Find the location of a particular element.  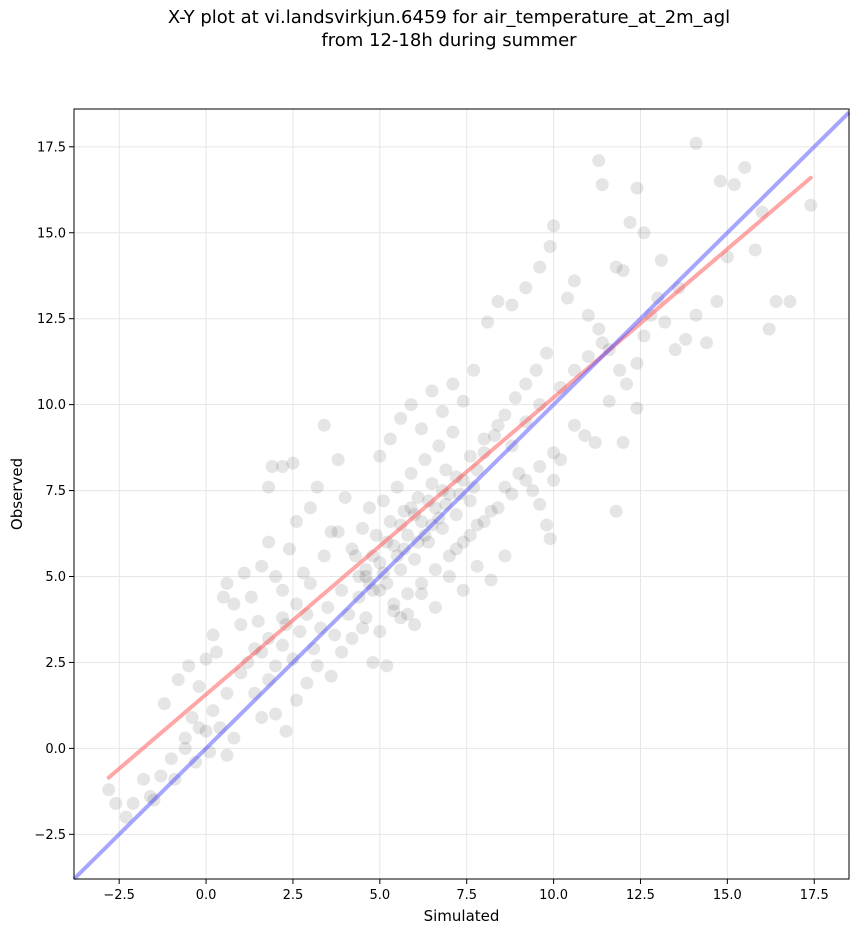

x-tick-label: 12.5 is located at coordinates (640, 895).